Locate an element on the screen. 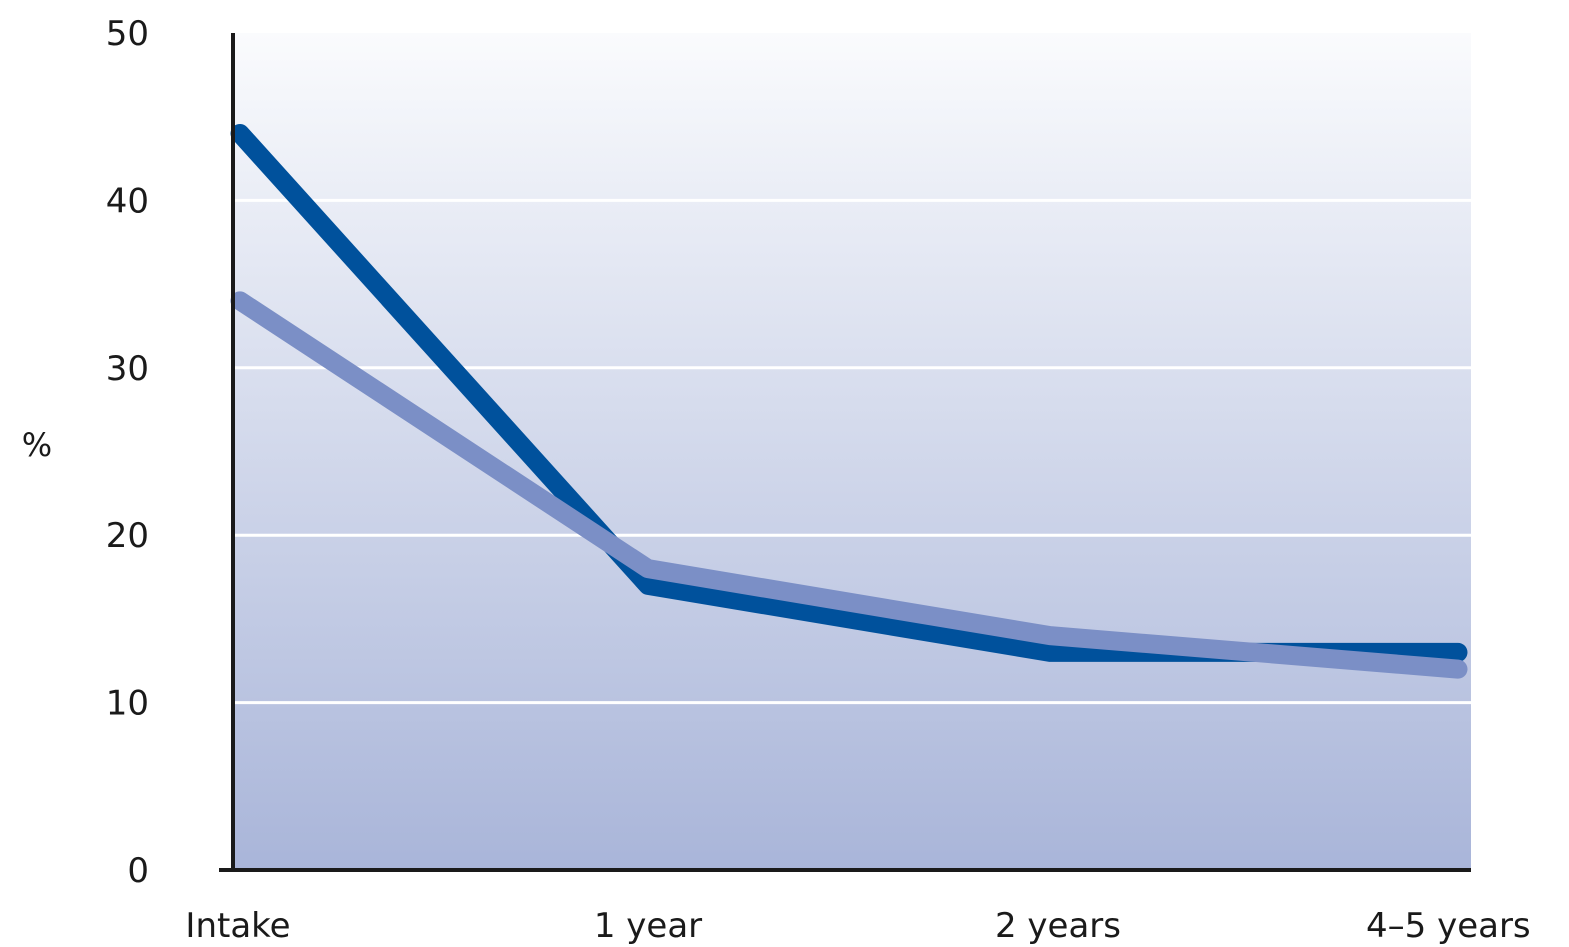 The height and width of the screenshot is (947, 1569). x-tick-label: Intake is located at coordinates (237, 926).